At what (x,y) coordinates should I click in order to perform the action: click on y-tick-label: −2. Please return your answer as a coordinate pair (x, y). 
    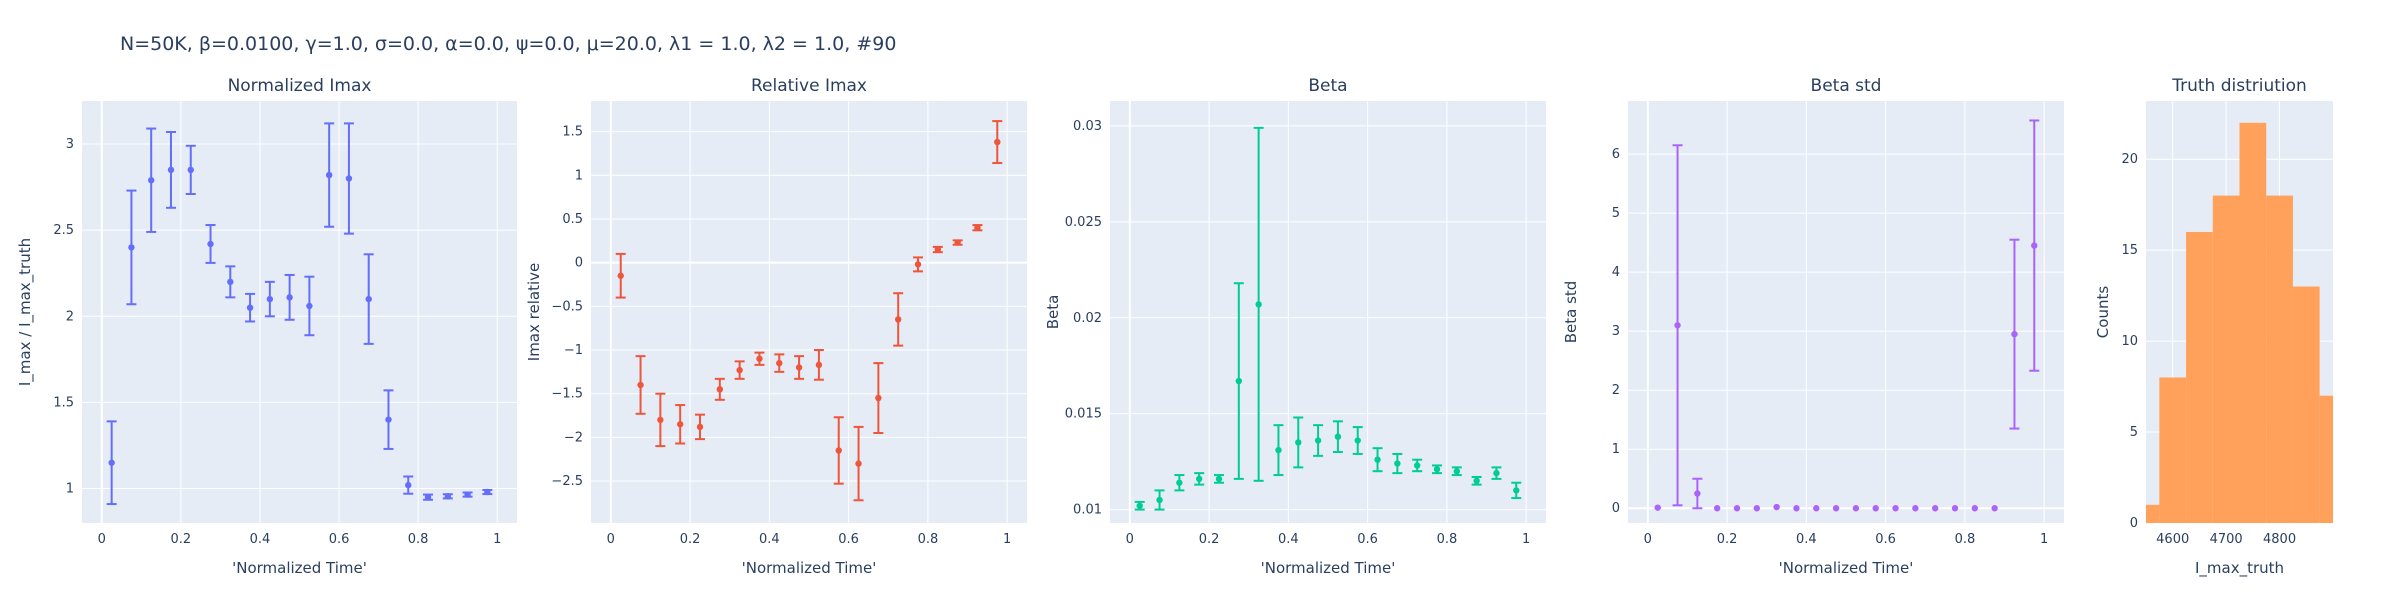
    Looking at the image, I should click on (573, 437).